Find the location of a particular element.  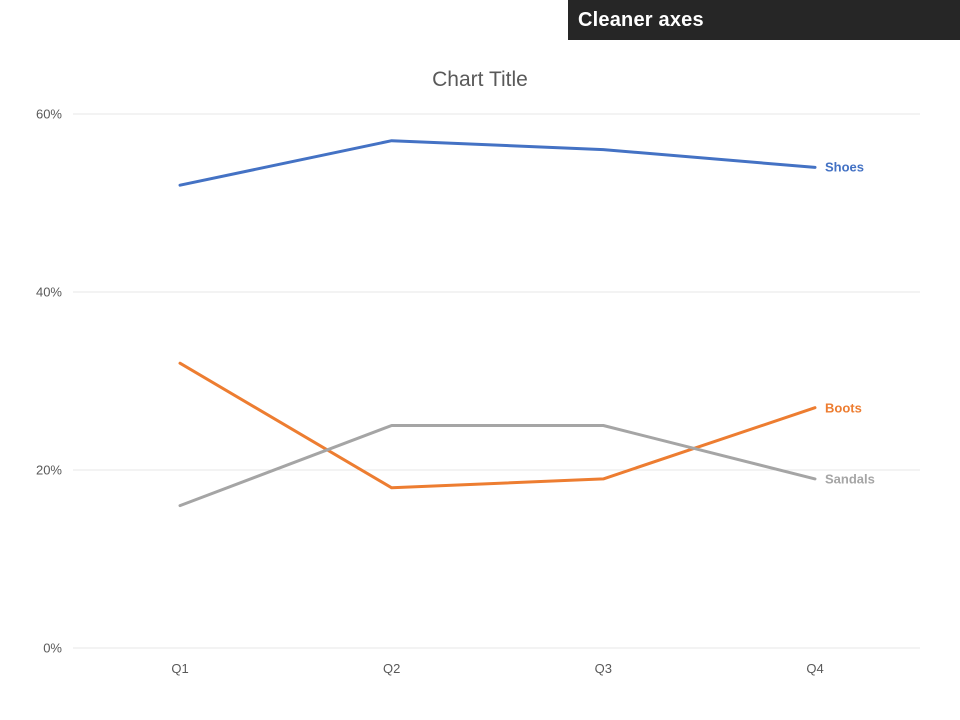

banner-title: Cleaner axes is located at coordinates (641, 19).